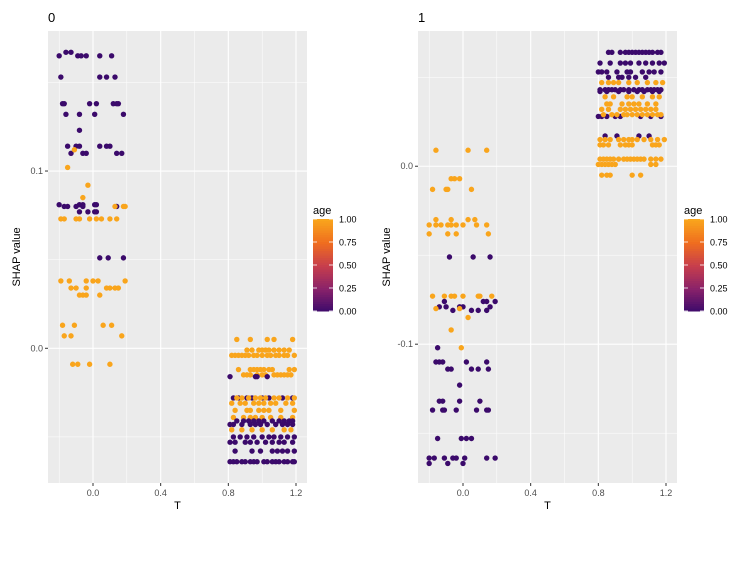 The image size is (750, 574). Describe the element at coordinates (547, 506) in the screenshot. I see `x-axis-title: T` at that location.